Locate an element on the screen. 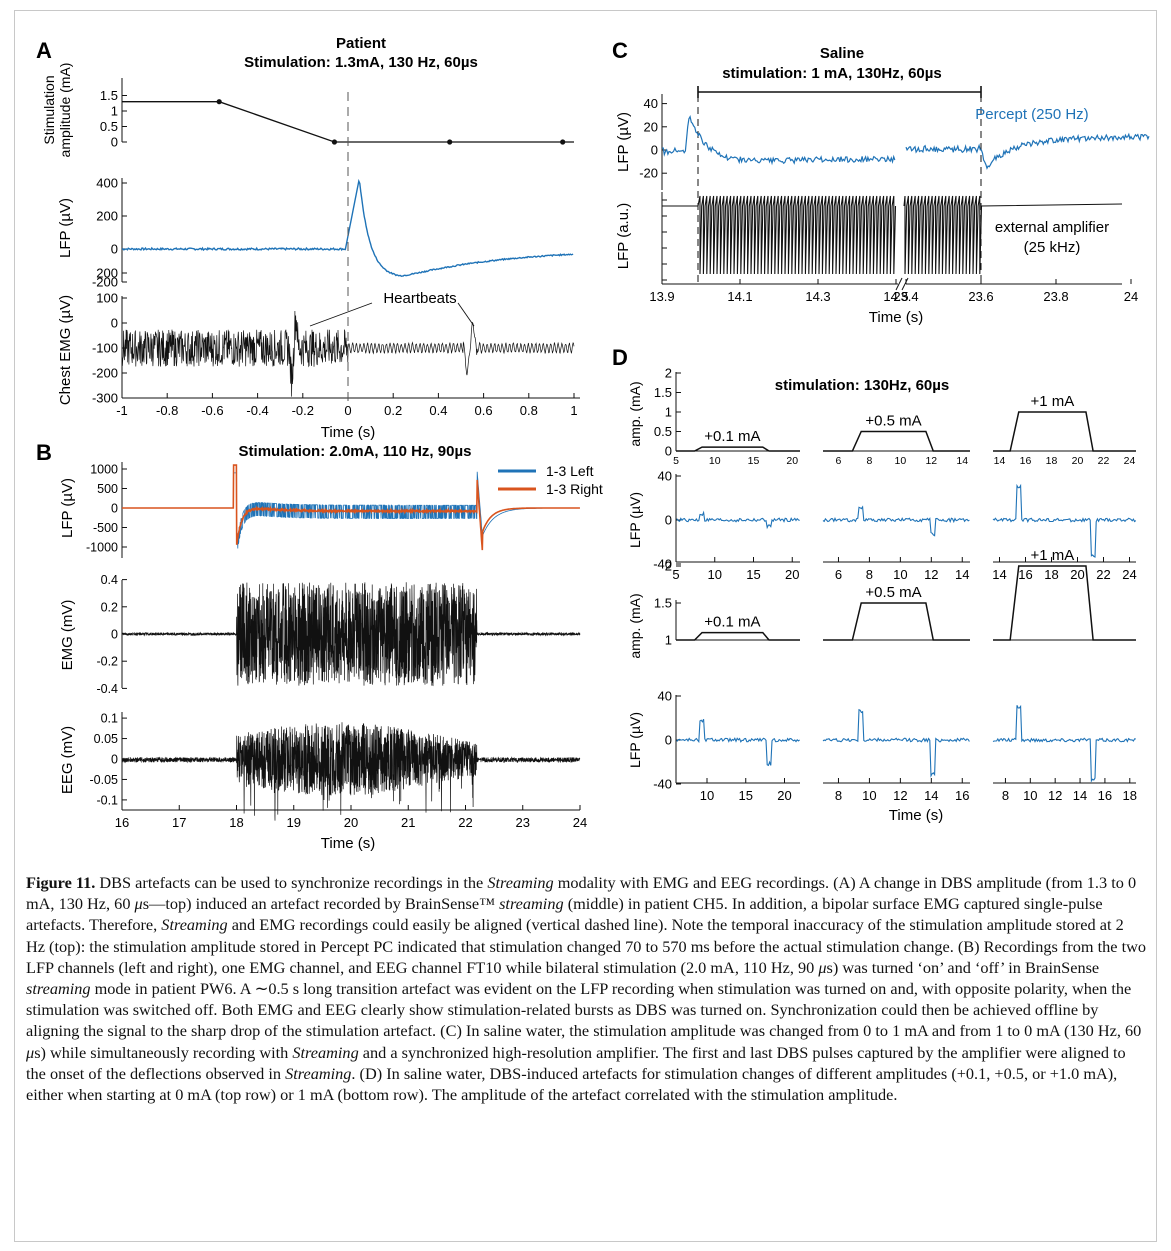 The height and width of the screenshot is (1251, 1171). panel-c-letter: C is located at coordinates (620, 50).